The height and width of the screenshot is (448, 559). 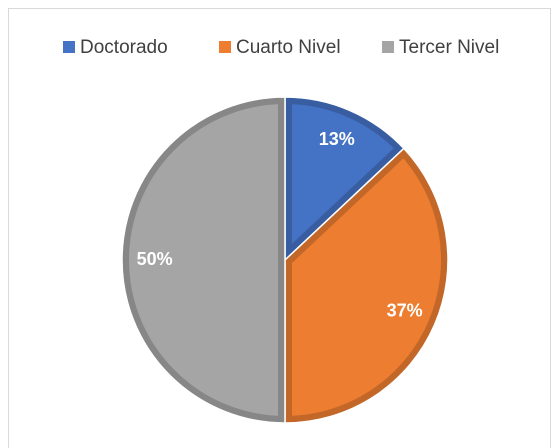 What do you see at coordinates (449, 47) in the screenshot?
I see `legend-label: Tercer Nivel` at bounding box center [449, 47].